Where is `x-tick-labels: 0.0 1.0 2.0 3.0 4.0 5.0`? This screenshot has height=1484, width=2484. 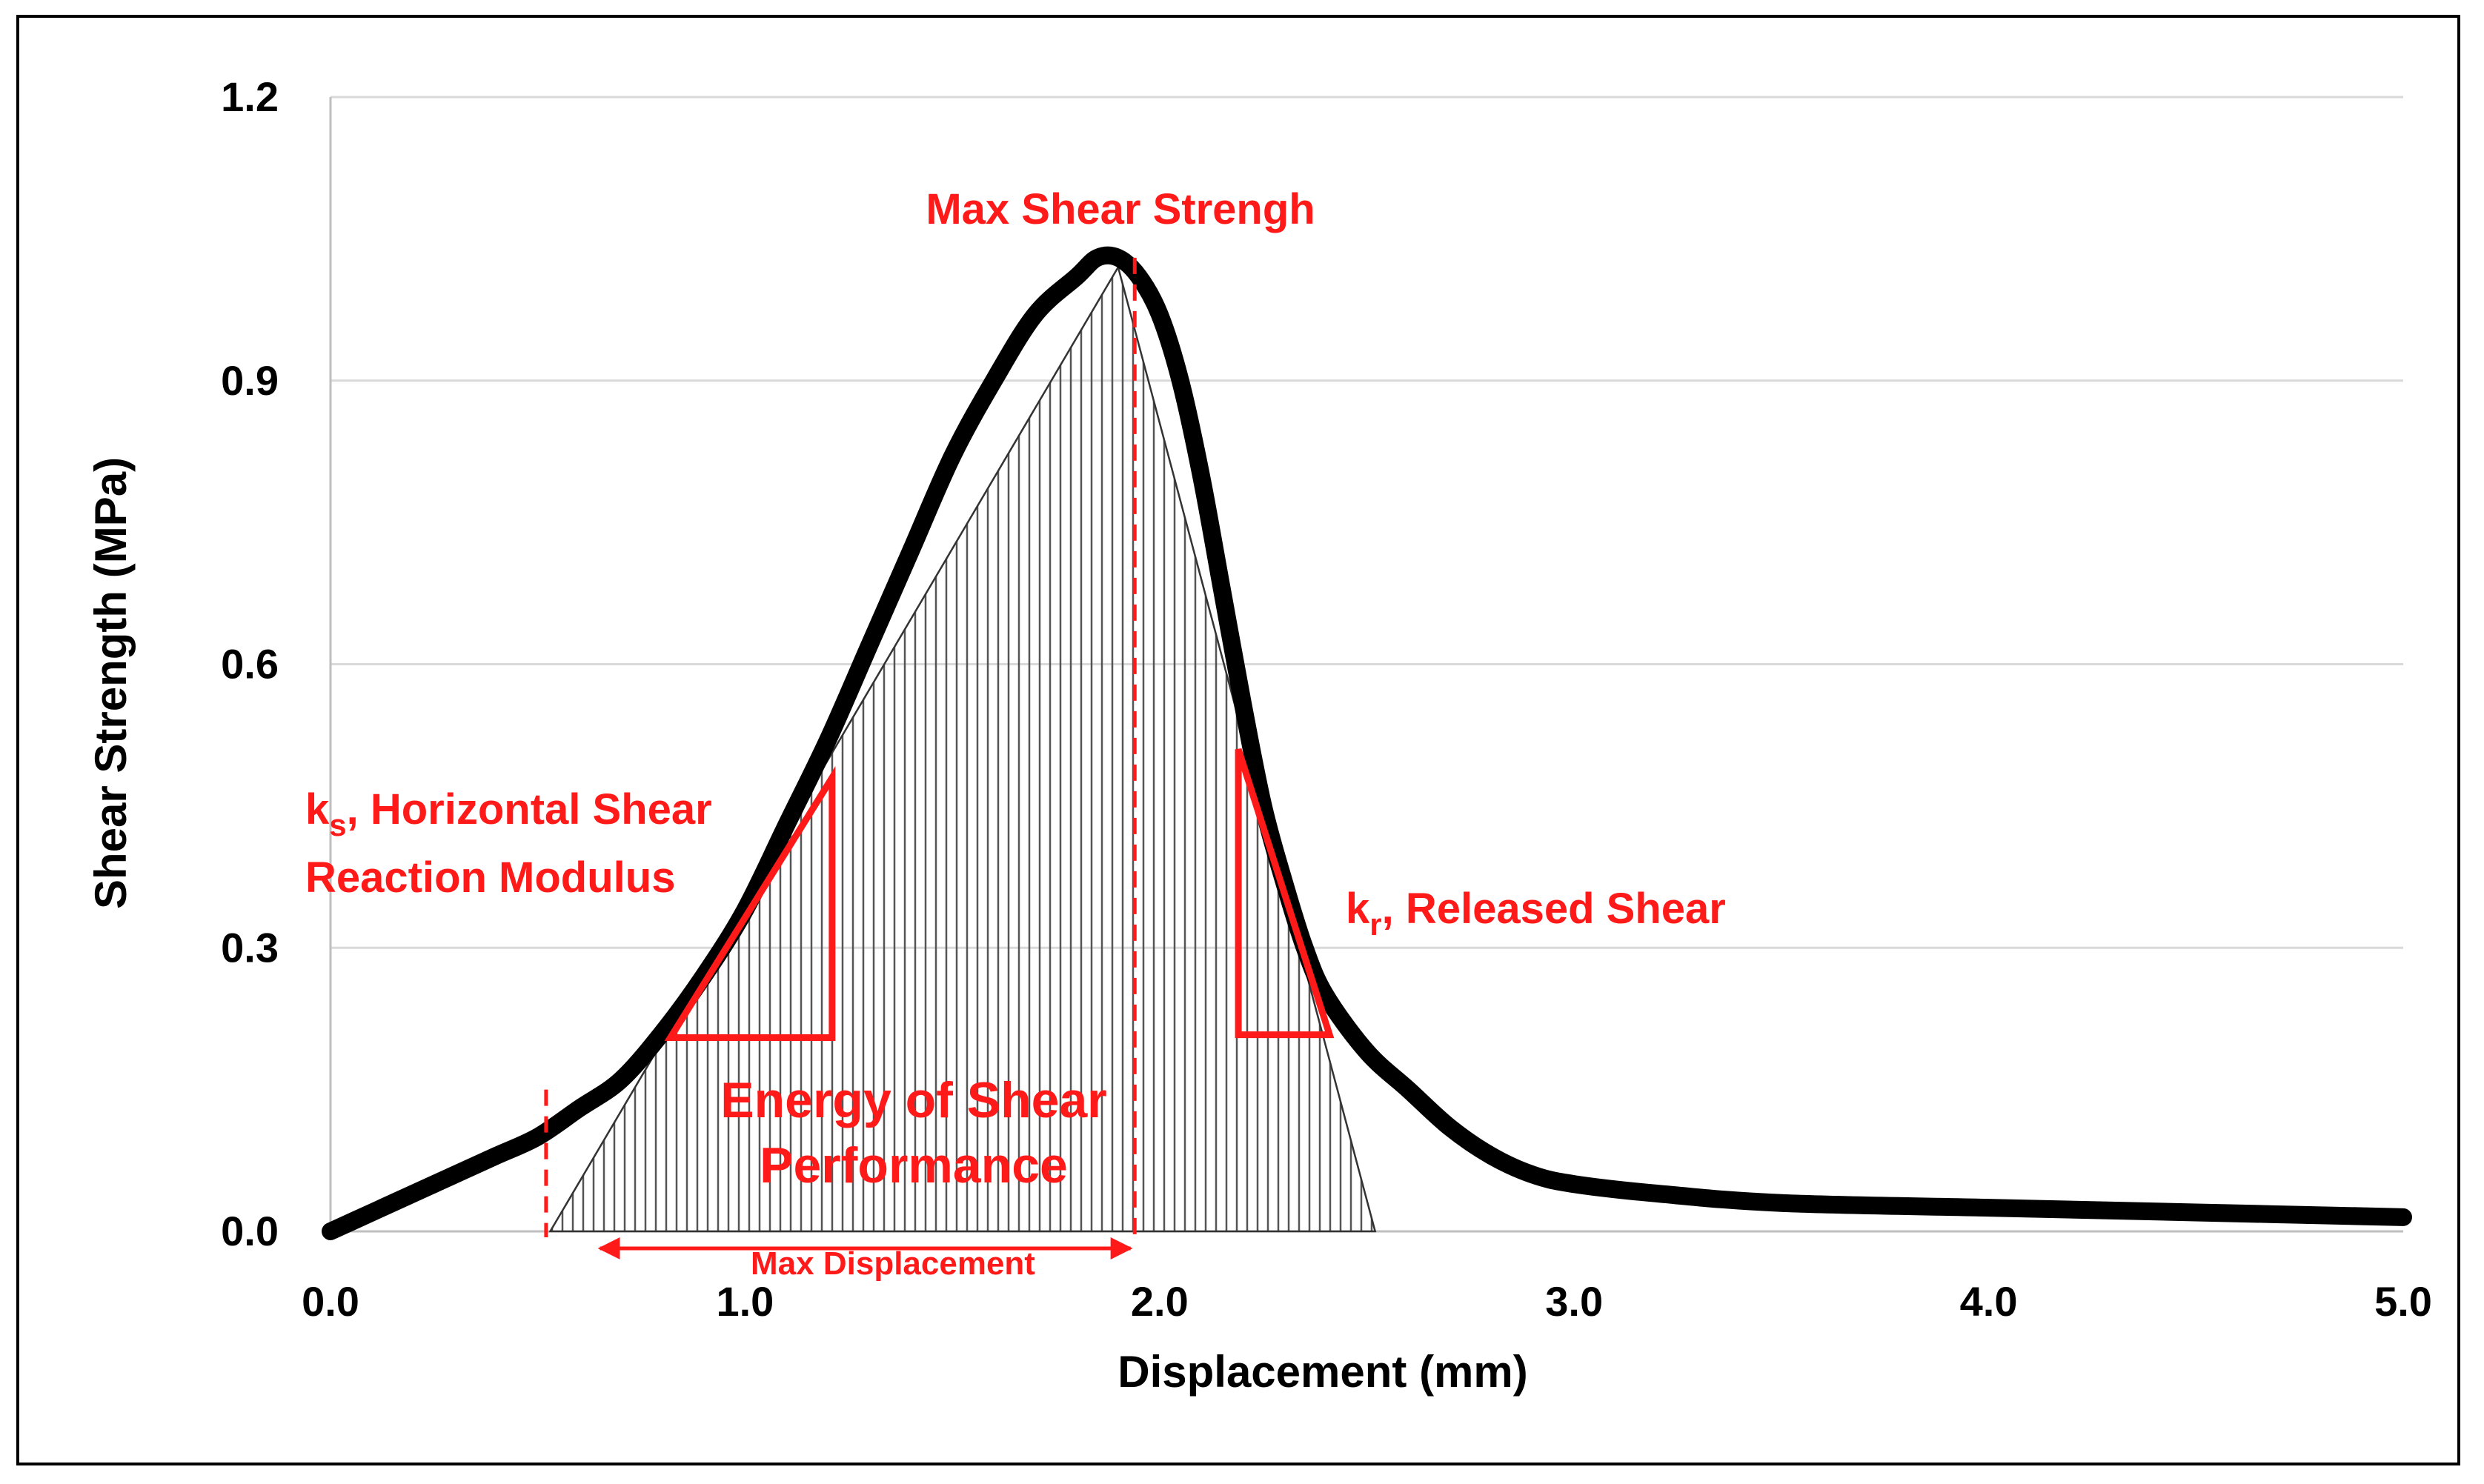 x-tick-labels: 0.0 1.0 2.0 3.0 4.0 5.0 is located at coordinates (1367, 1301).